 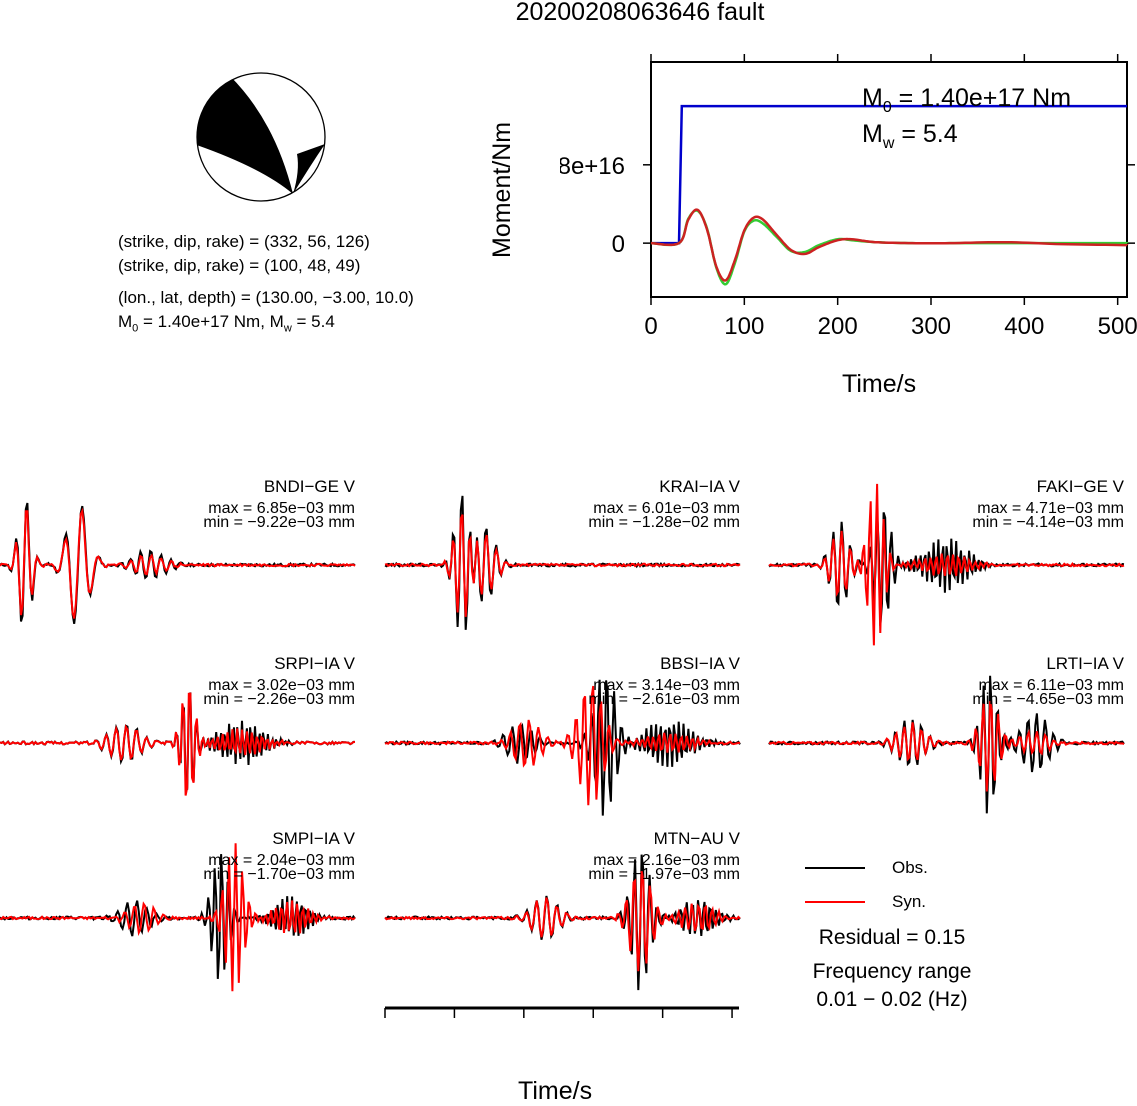 I want to click on trace-min-label: min = −4.65e−03 mm, so click(x=1048, y=699).